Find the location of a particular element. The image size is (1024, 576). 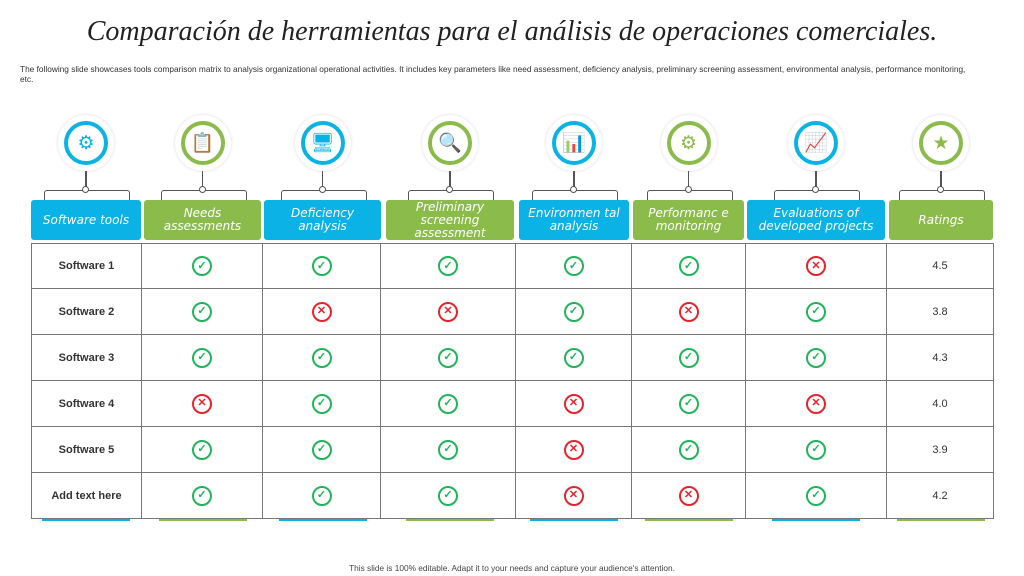

column-header: Needs assessments is located at coordinates (202, 220).